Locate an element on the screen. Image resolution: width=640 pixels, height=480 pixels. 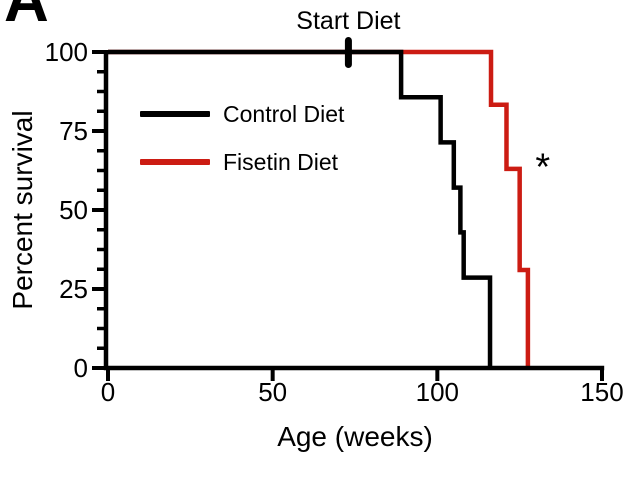
y-tick-label: 100 is located at coordinates (66, 52).